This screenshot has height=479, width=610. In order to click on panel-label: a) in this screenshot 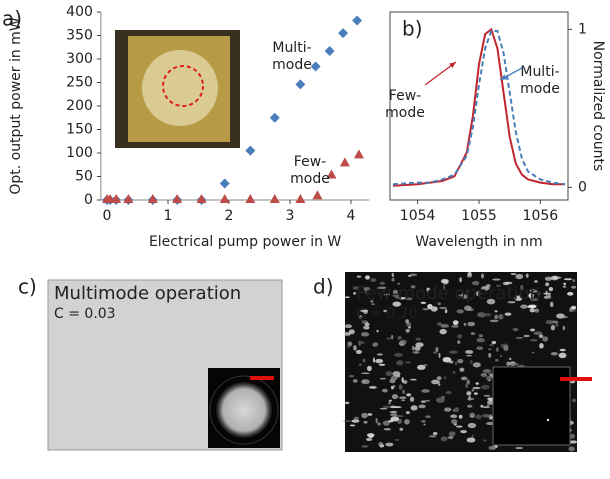, I will do `click(12, 19)`.